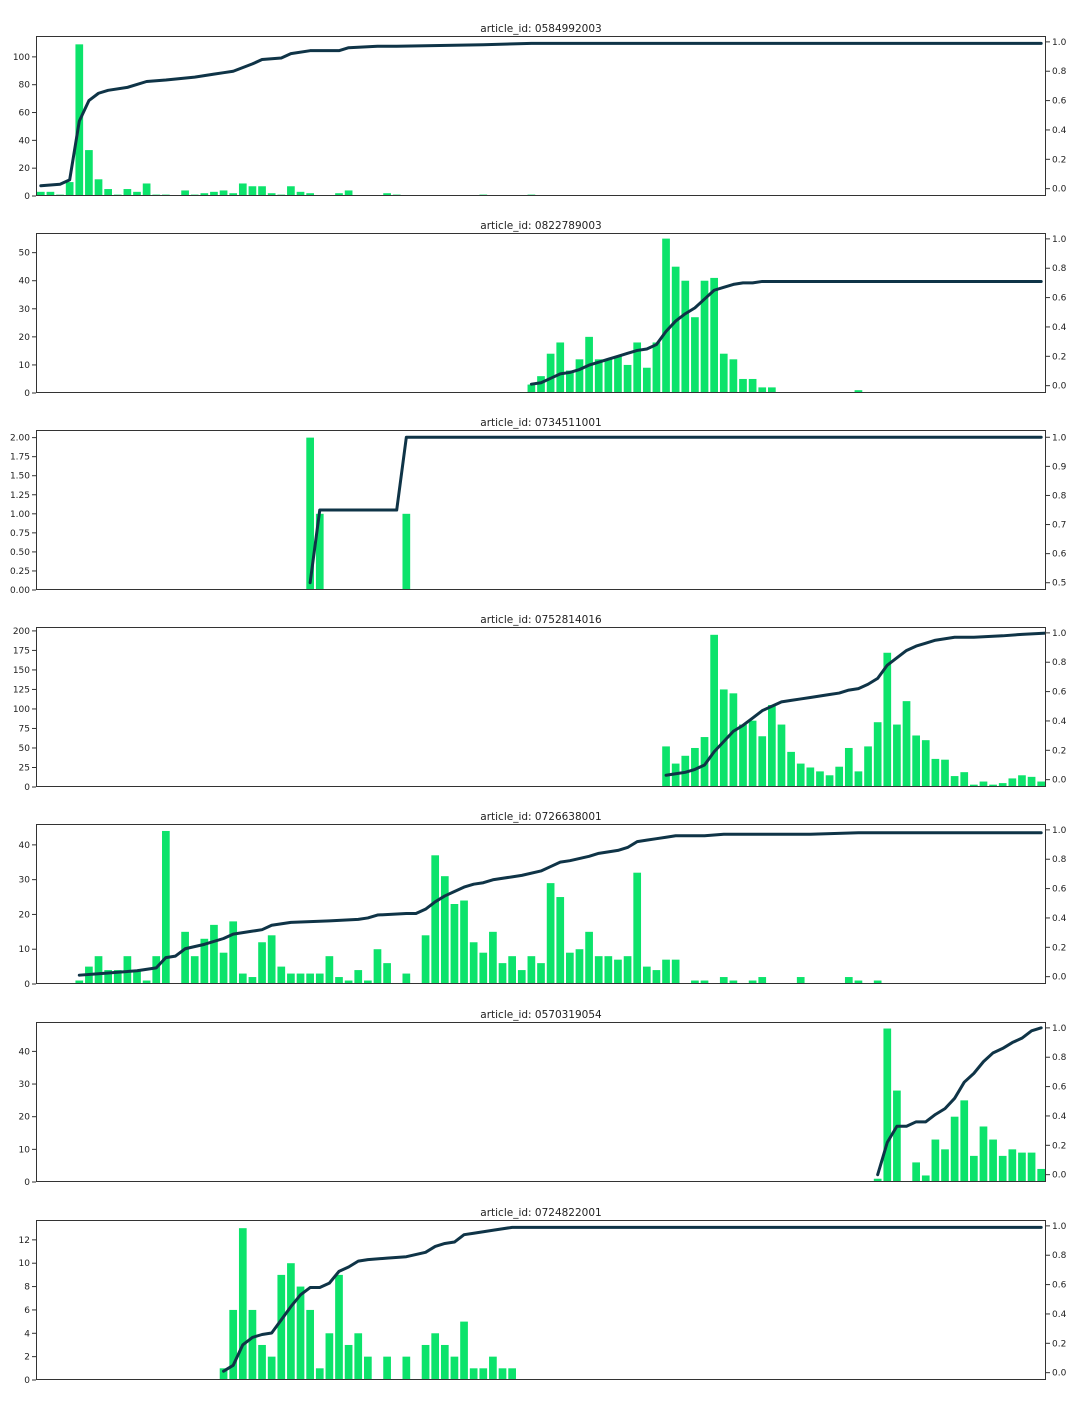 This screenshot has width=1087, height=1413. Describe the element at coordinates (20, 496) in the screenshot. I see `y-tick-label: 1.25` at that location.